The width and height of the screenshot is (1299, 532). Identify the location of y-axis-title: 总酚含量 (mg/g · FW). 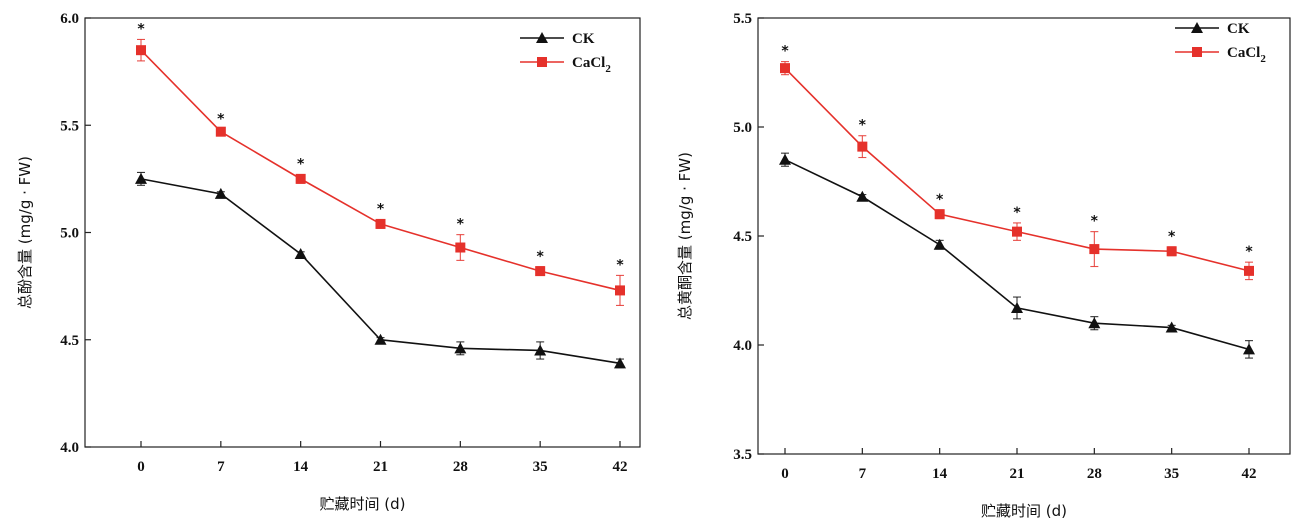
(25, 232).